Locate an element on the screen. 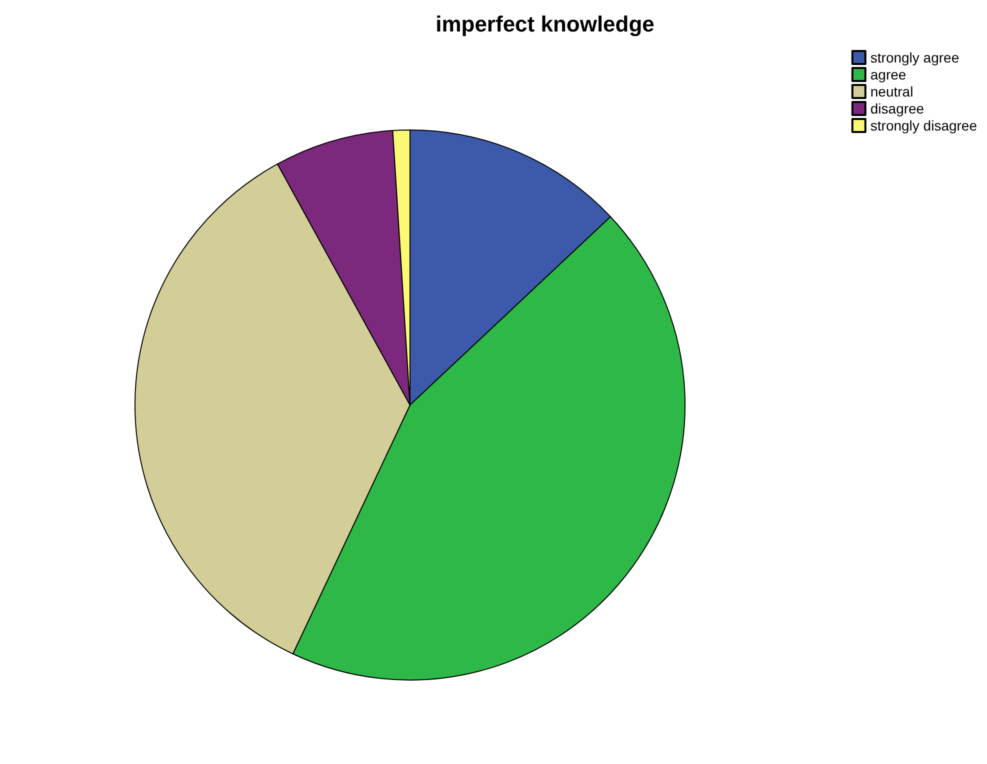 This screenshot has height=764, width=987. legend-label: neutral is located at coordinates (892, 92).